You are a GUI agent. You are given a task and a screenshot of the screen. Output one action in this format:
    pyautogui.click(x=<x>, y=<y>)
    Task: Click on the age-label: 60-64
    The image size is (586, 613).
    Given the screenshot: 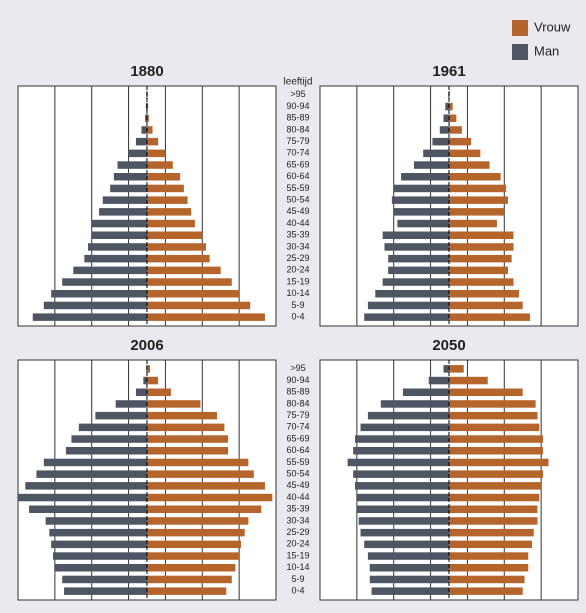 What is the action you would take?
    pyautogui.click(x=297, y=176)
    